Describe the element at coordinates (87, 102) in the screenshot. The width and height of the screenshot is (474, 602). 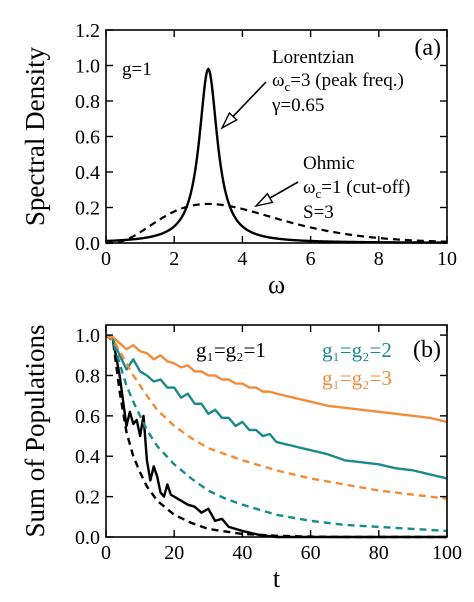
I see `panel-a-y-tick-label: 0.8` at that location.